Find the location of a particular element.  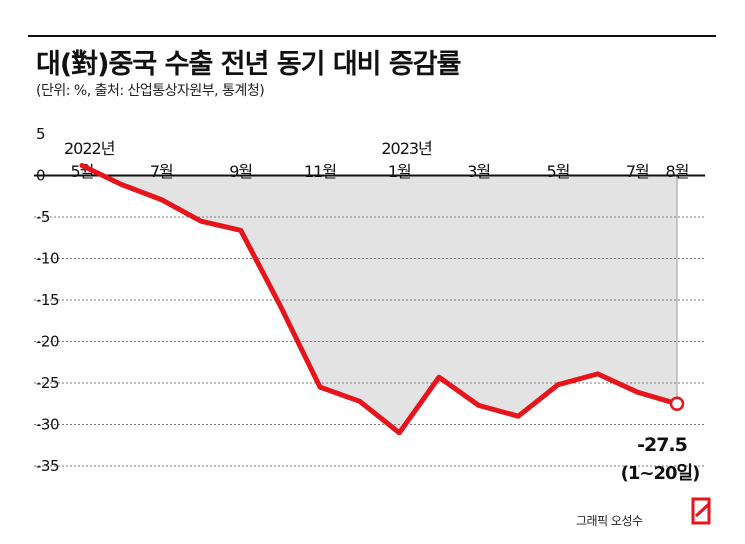

asiae-logo-icon is located at coordinates (701, 511).